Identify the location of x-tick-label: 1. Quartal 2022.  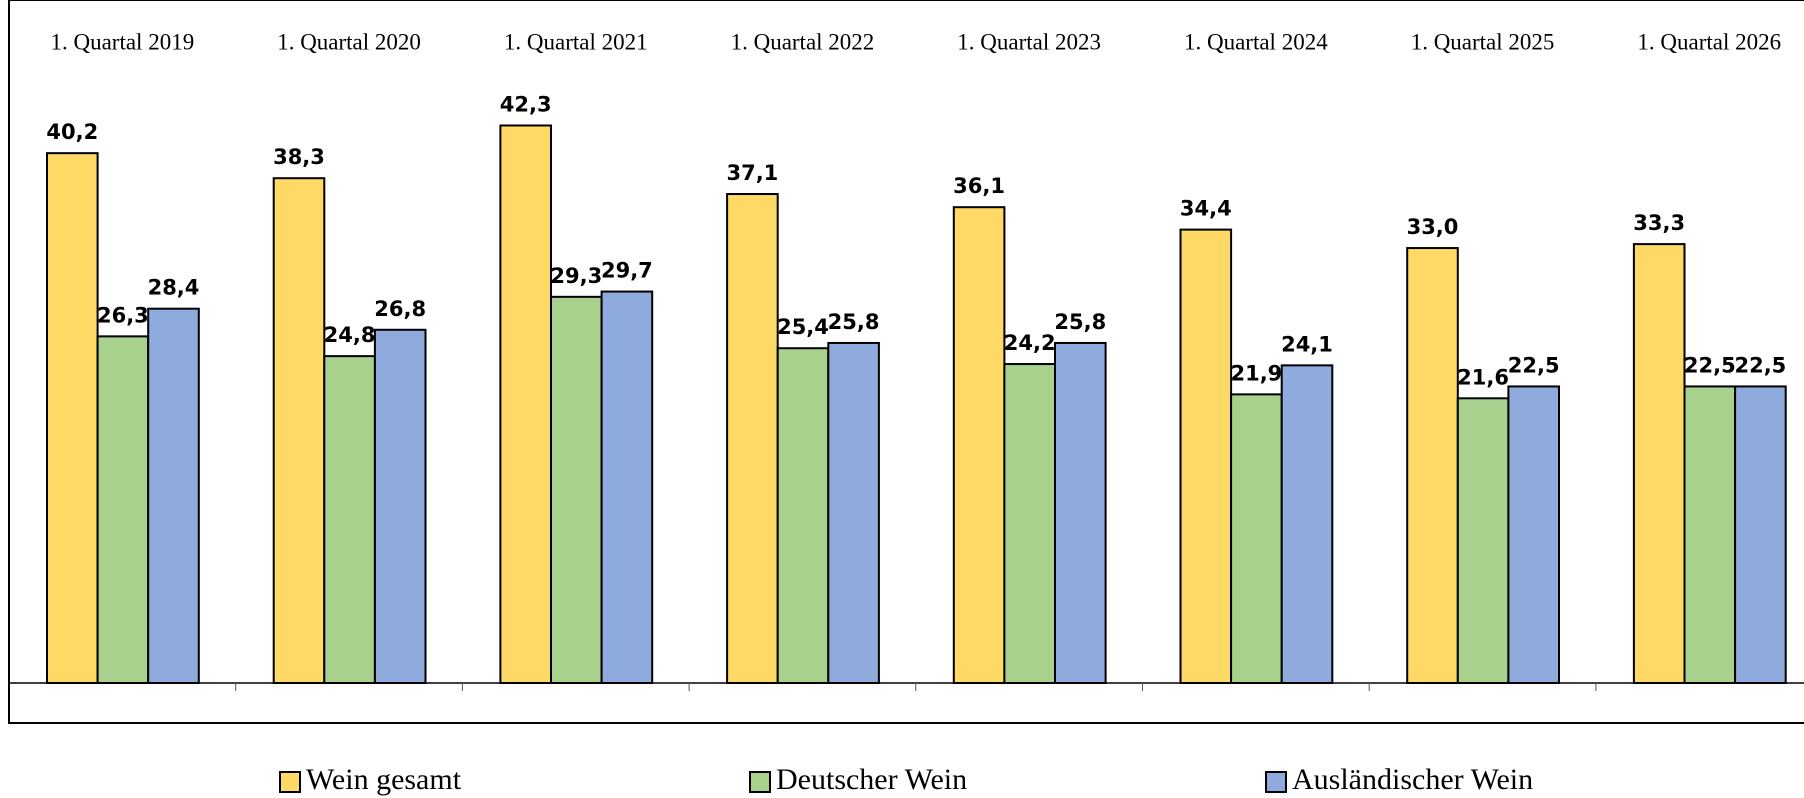
(803, 41).